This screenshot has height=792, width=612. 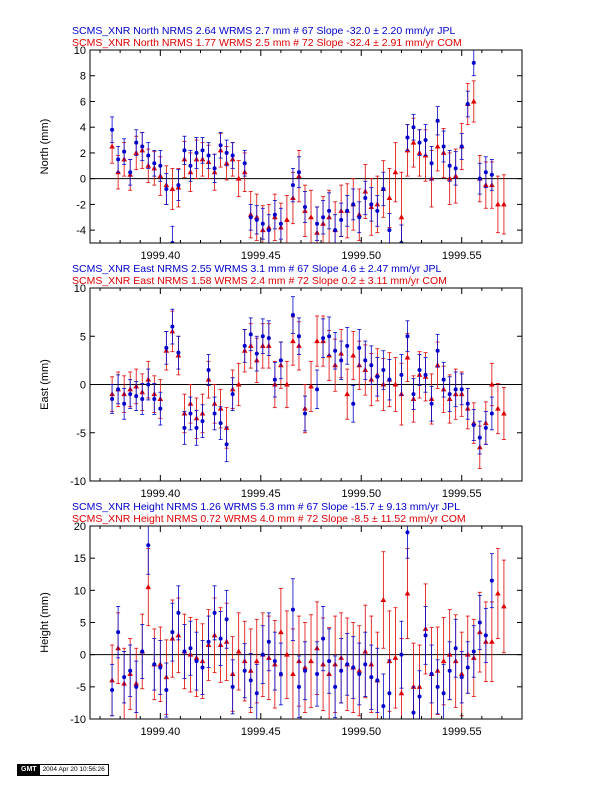 What do you see at coordinates (80, 559) in the screenshot?
I see `y-tick-label: 15` at bounding box center [80, 559].